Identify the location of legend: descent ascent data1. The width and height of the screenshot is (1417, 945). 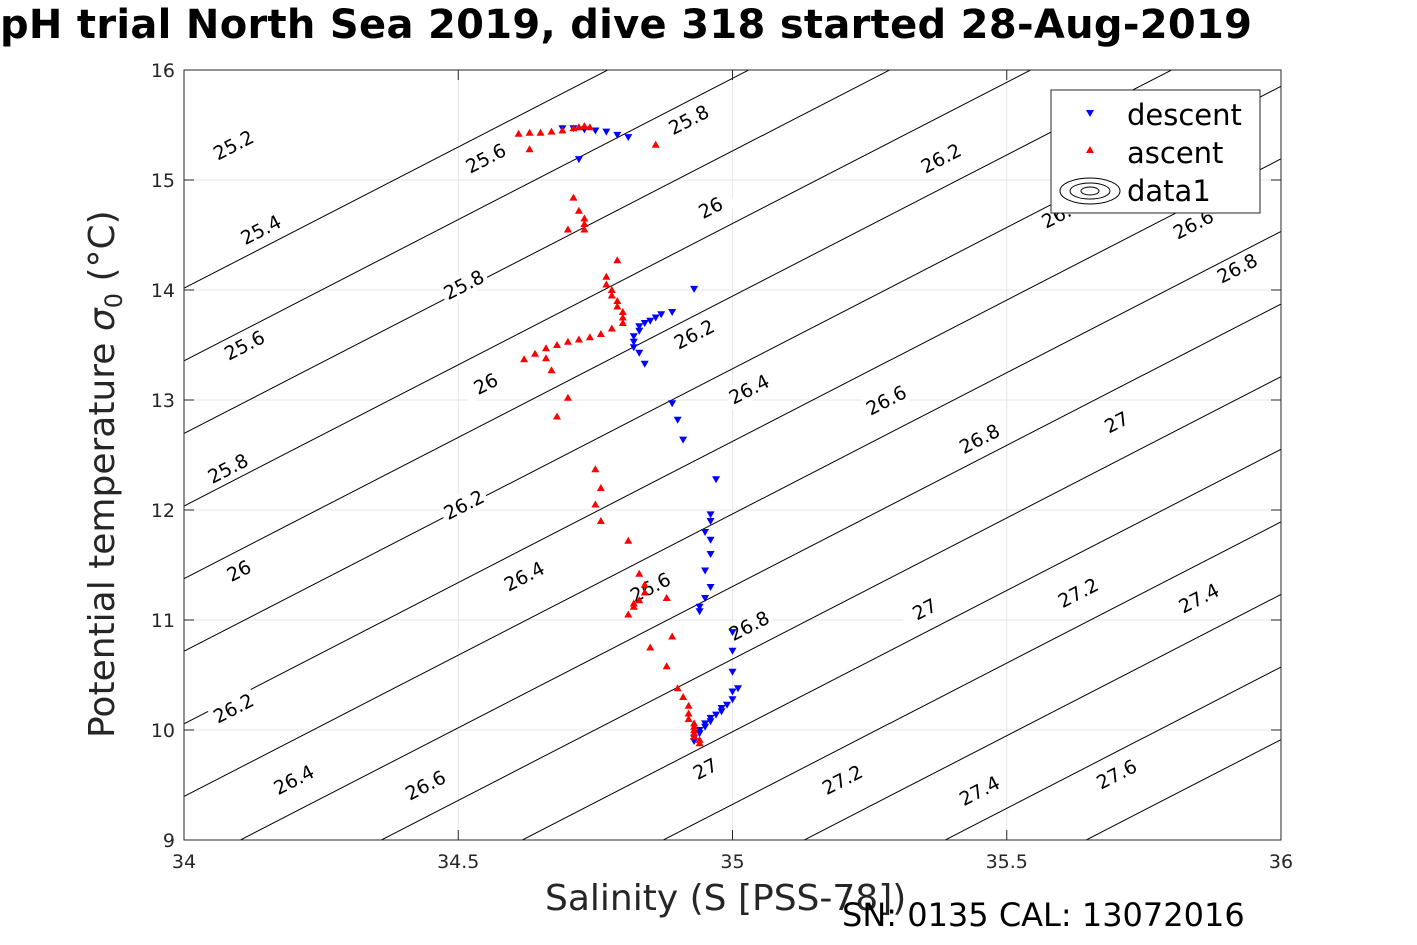
(1155, 151).